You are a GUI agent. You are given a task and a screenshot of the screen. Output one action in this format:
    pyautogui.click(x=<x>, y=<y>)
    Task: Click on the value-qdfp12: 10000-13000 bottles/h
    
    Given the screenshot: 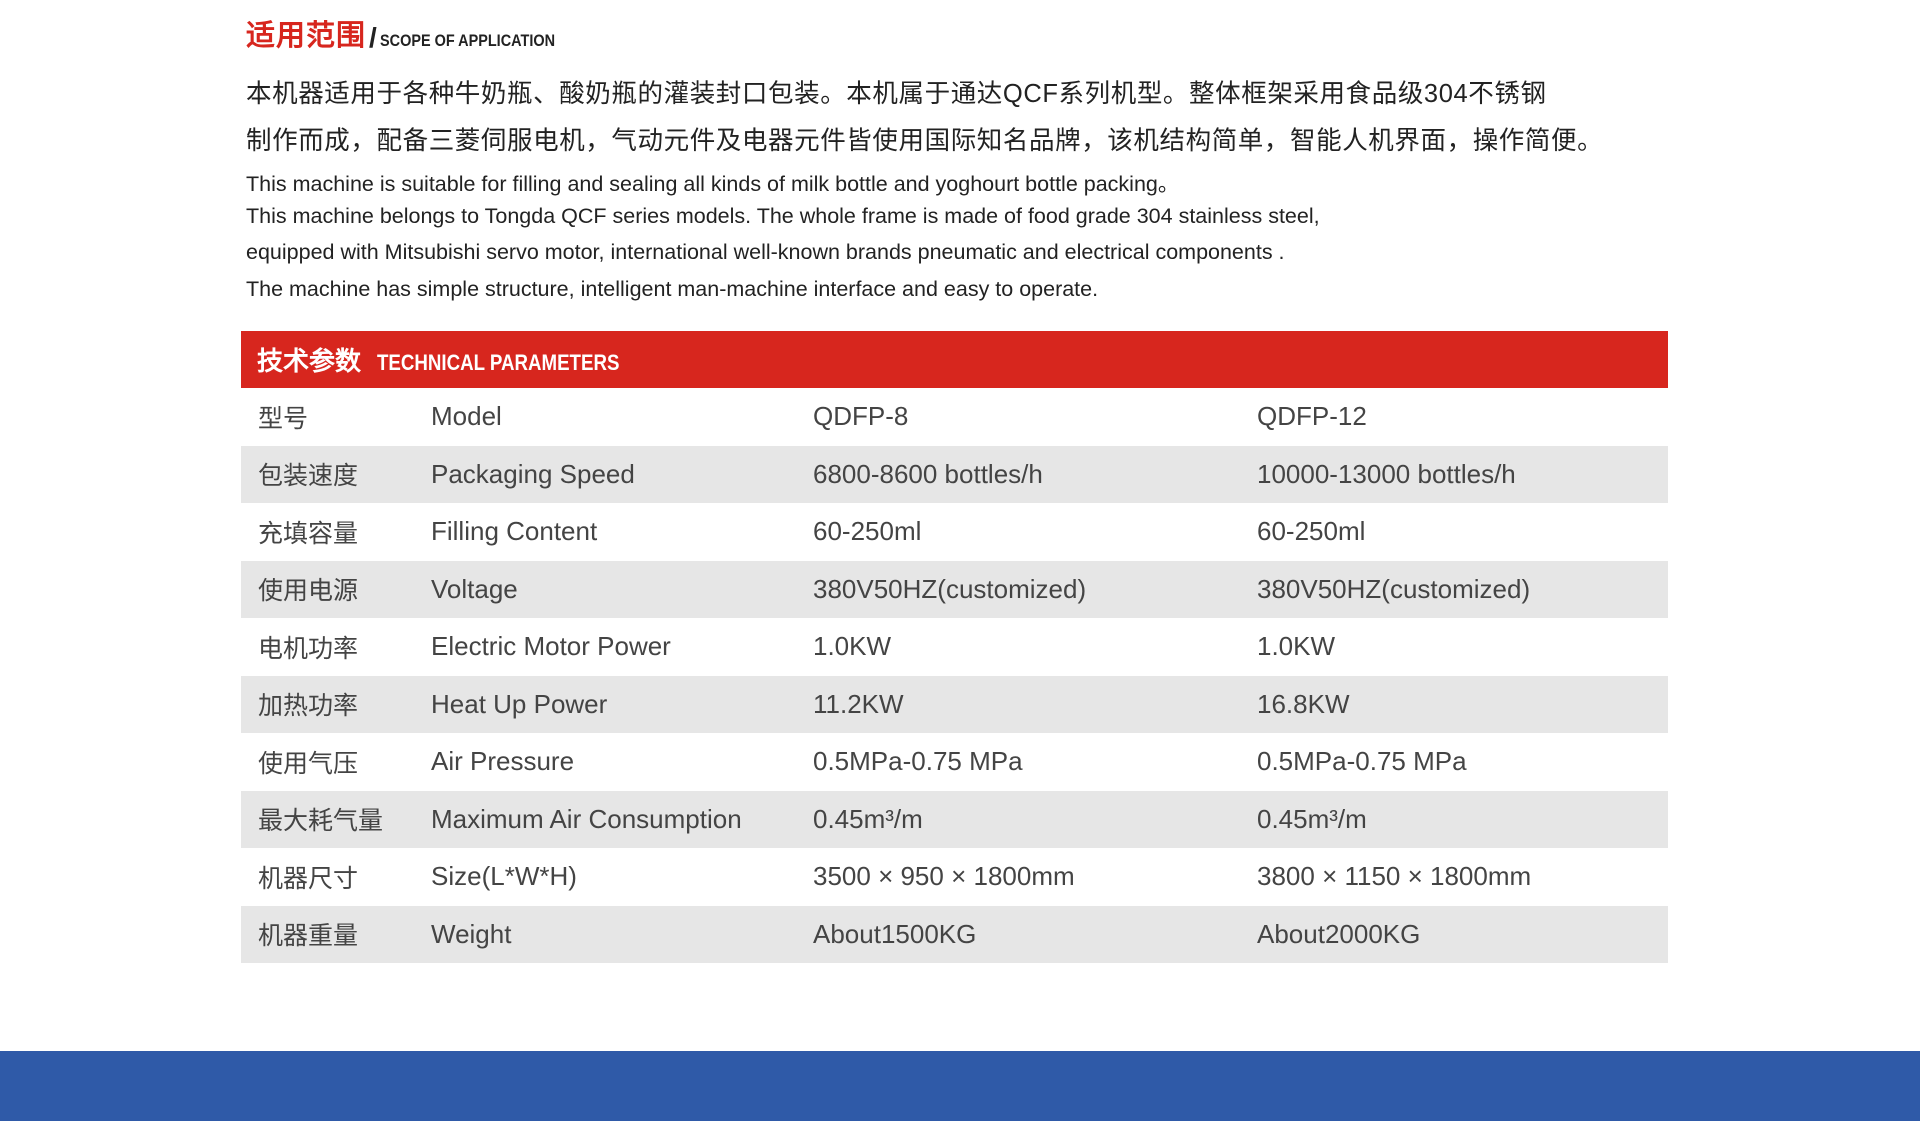 What is the action you would take?
    pyautogui.click(x=1386, y=473)
    